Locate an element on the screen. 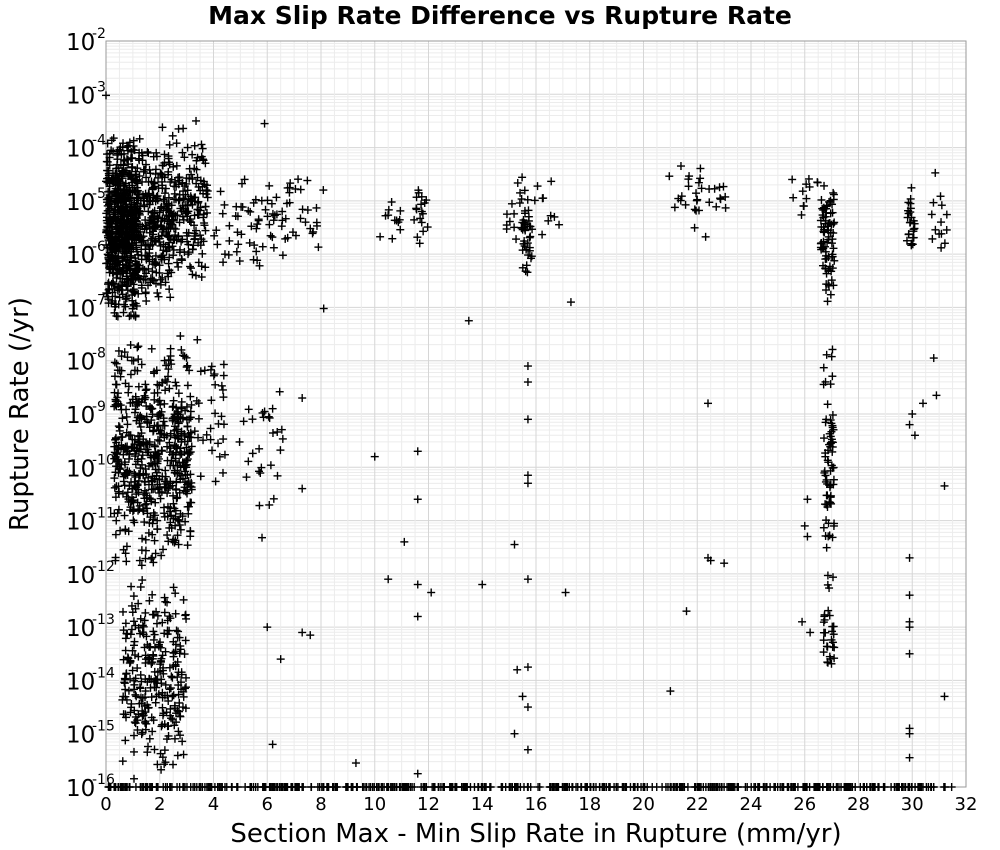 This screenshot has width=1000, height=850. x-tick-label: 22 is located at coordinates (697, 804).